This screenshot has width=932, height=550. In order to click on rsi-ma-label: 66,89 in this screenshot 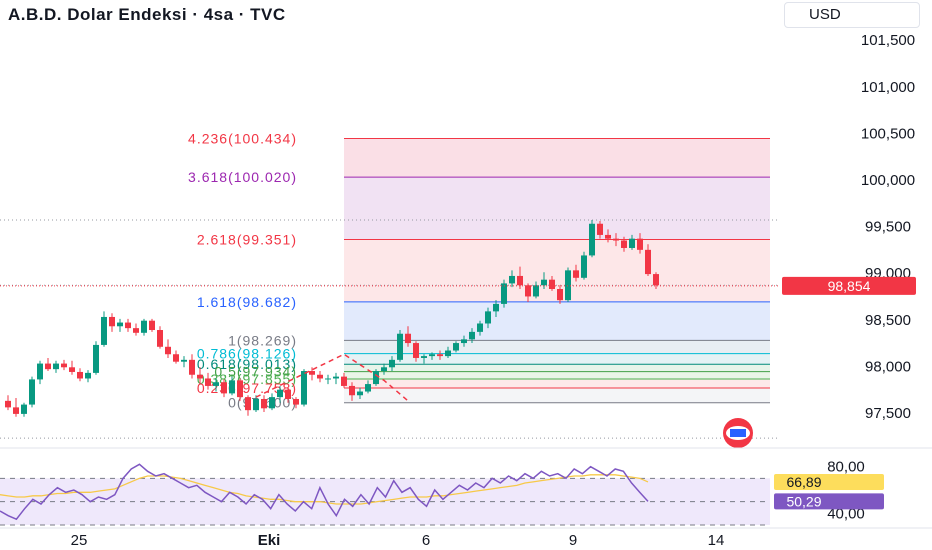, I will do `click(803, 482)`.